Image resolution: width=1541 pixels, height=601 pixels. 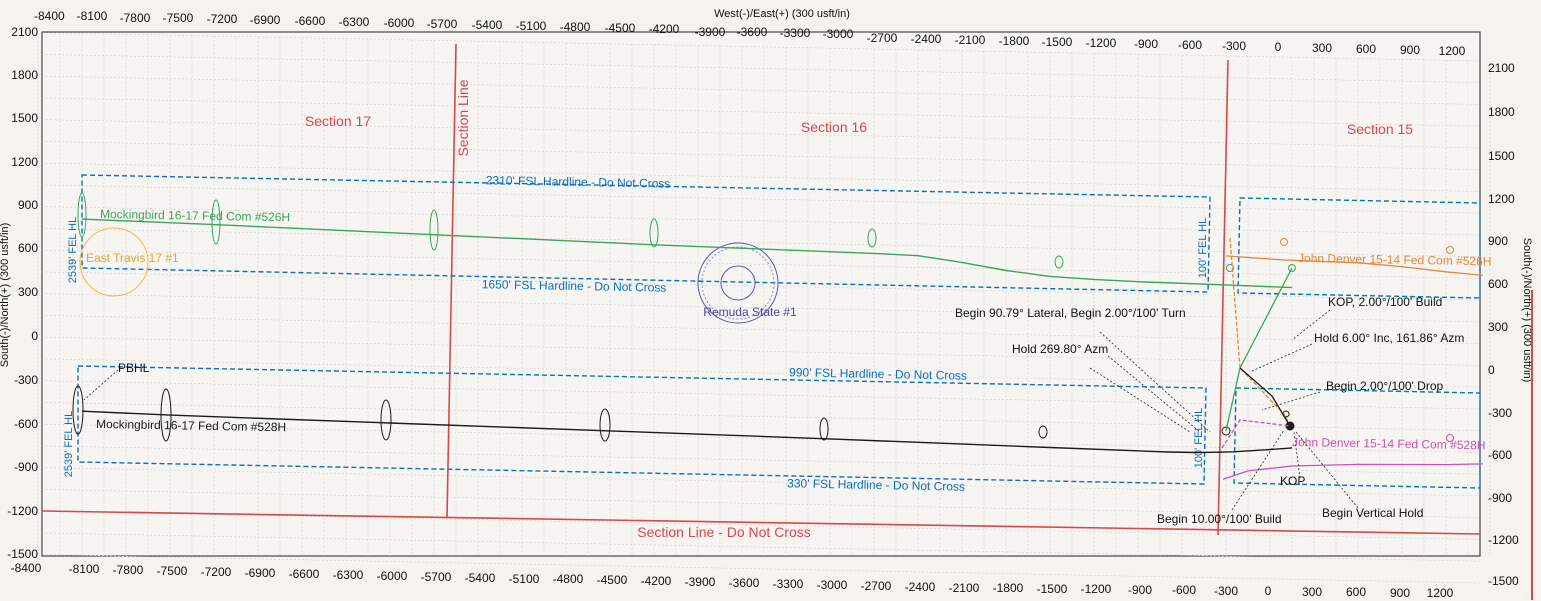 I want to click on left-tick: 2100, so click(x=24, y=32).